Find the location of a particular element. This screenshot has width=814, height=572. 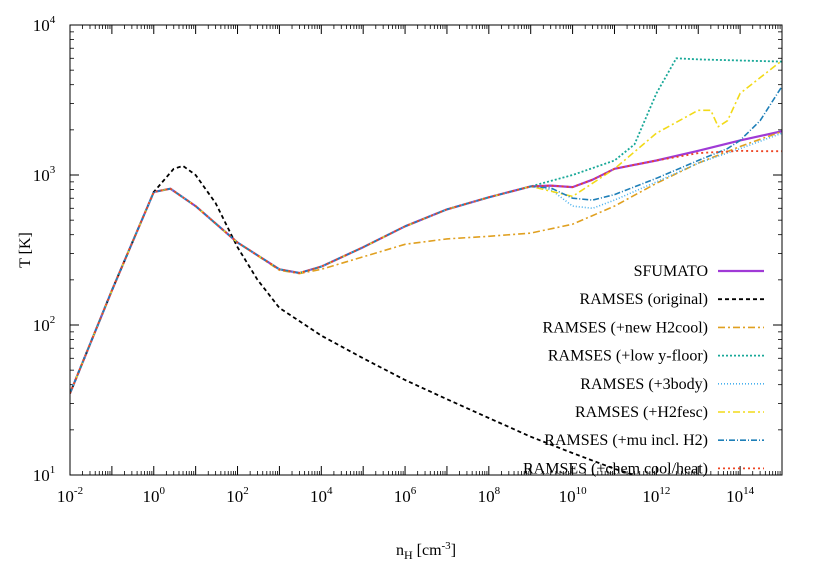

x-tick-label: 10⁶ is located at coordinates (405, 495).